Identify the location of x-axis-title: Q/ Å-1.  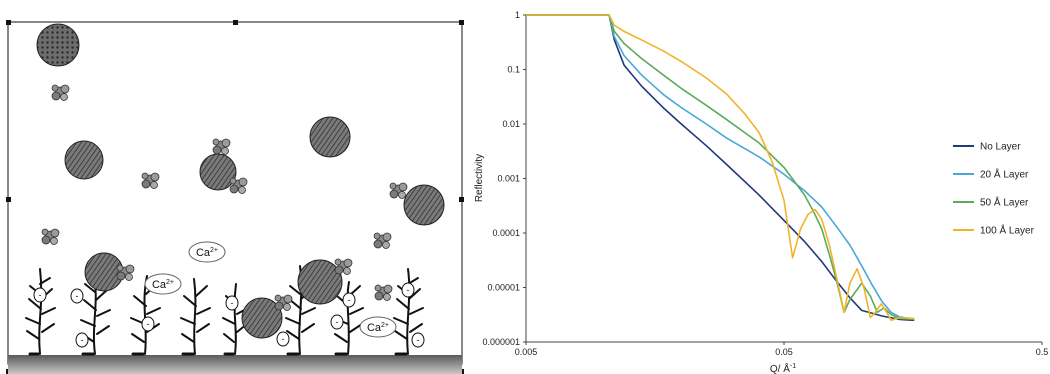
(783, 368).